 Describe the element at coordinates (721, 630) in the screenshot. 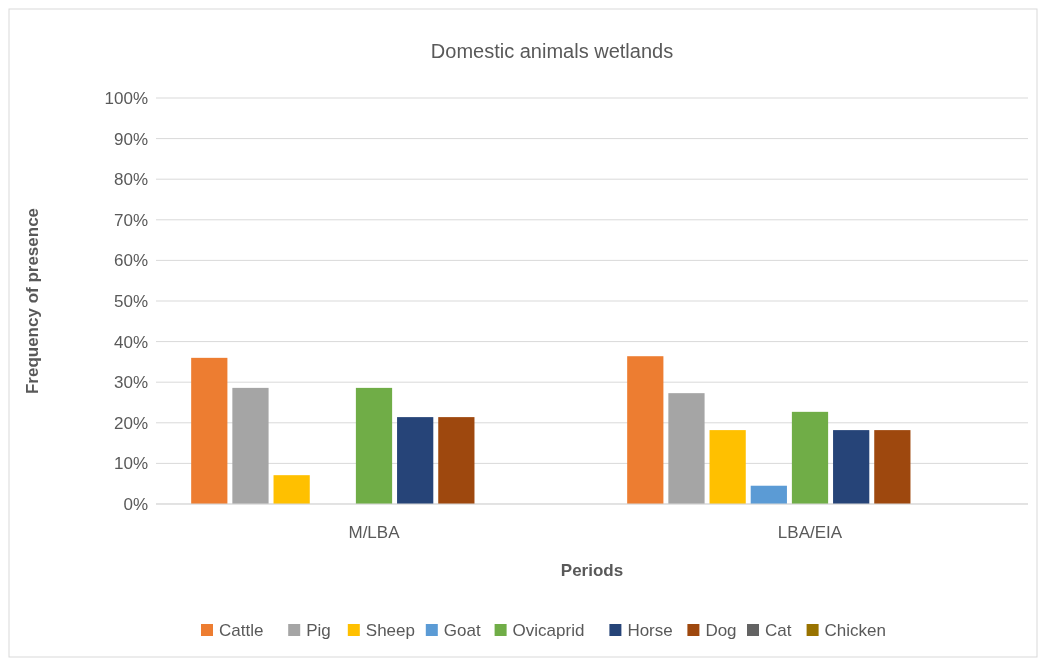

I see `legend-label: Dog` at that location.